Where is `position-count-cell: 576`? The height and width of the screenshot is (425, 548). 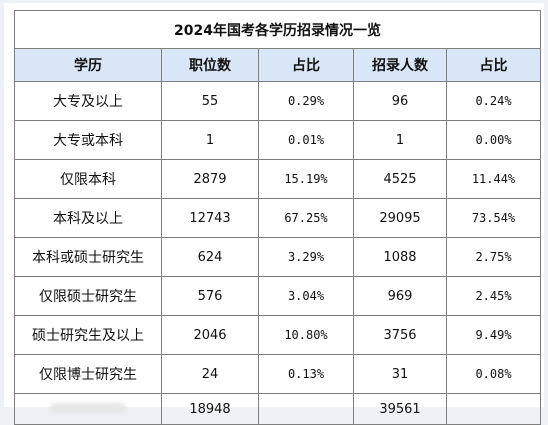 position-count-cell: 576 is located at coordinates (210, 296).